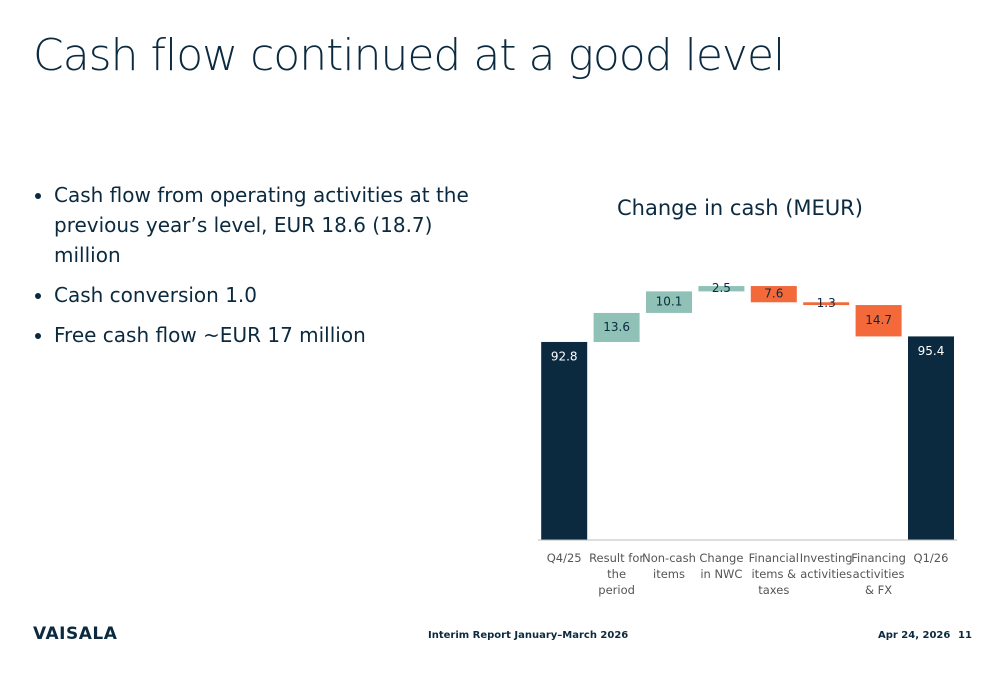 Image resolution: width=1000 pixels, height=685 pixels. I want to click on data-label: 7.6, so click(773, 294).